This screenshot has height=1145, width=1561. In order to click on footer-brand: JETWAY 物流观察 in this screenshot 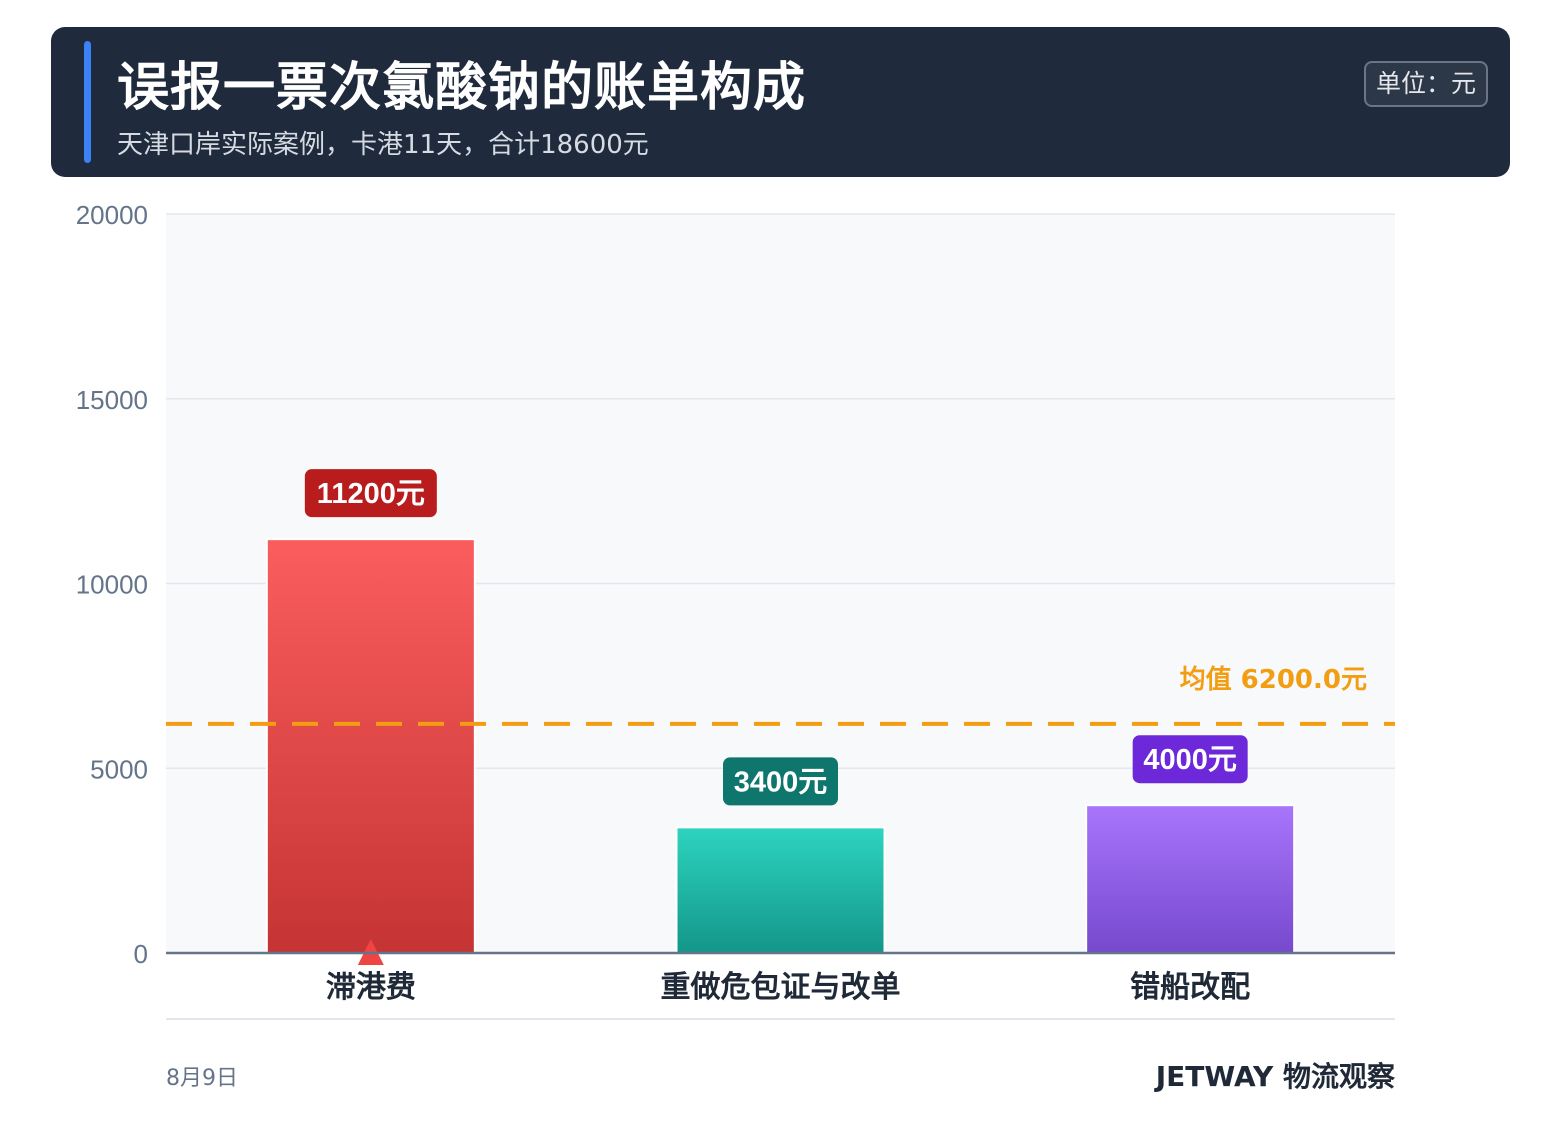, I will do `click(1275, 1076)`.